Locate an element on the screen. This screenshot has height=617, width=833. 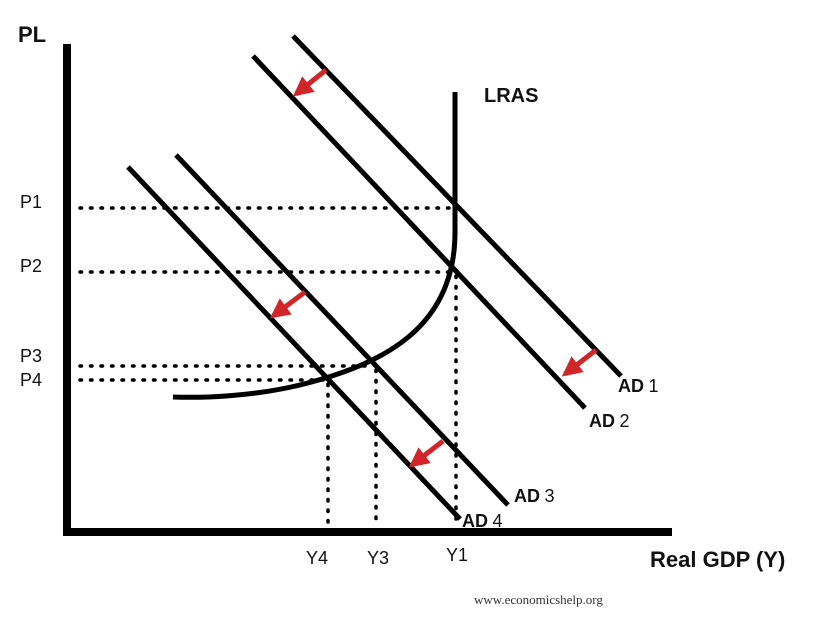
shift-arrow-upper is located at coordinates (310, 82).